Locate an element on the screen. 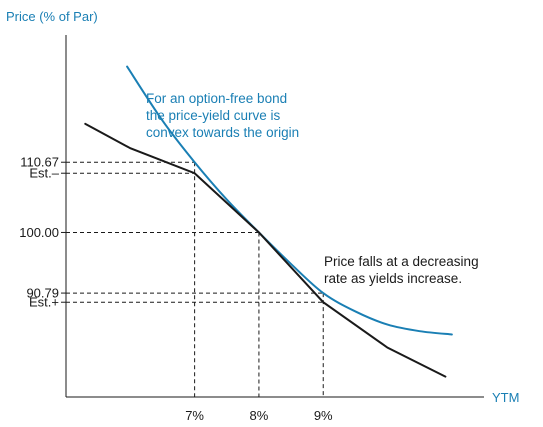 The width and height of the screenshot is (543, 427). y-tick-label: 90.79 is located at coordinates (42, 293).